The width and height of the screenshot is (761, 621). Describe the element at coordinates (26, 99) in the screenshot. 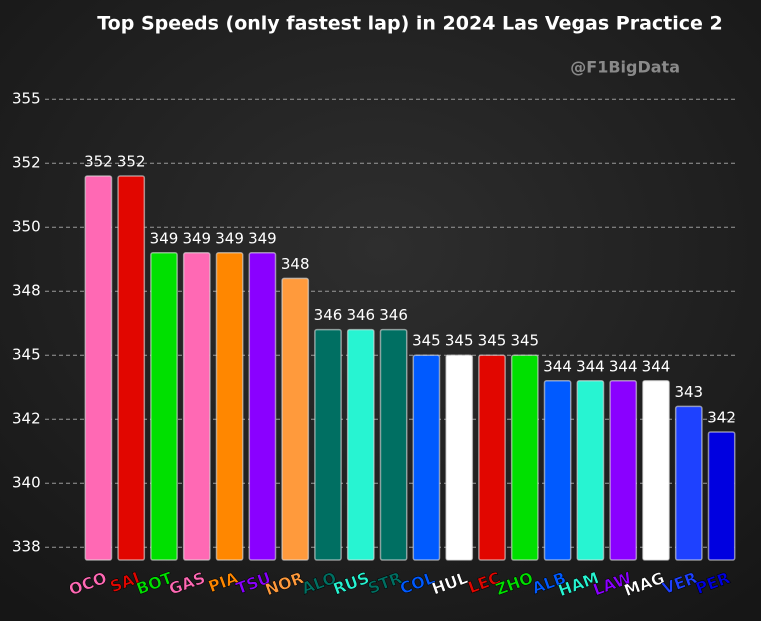

I see `y-tick-label: 355` at that location.